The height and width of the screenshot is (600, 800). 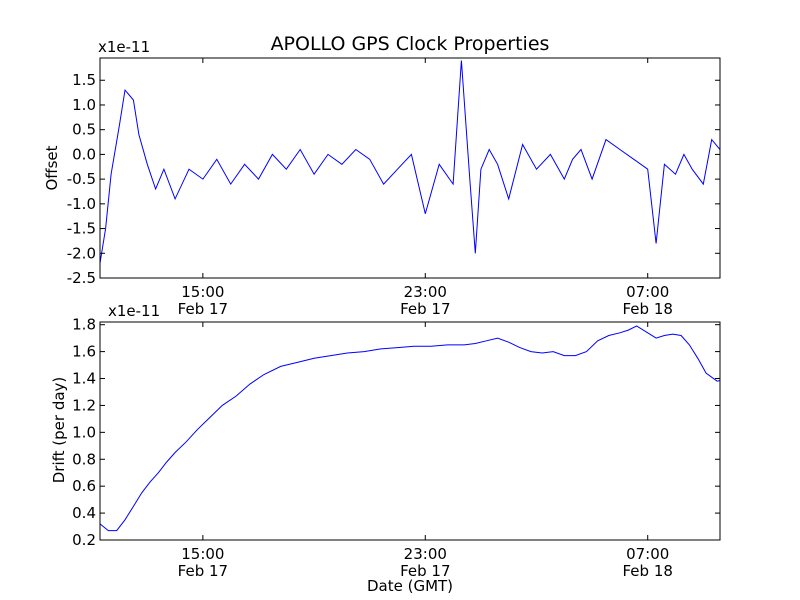 I want to click on offset-y-tick-label: -0.5, so click(x=81, y=179).